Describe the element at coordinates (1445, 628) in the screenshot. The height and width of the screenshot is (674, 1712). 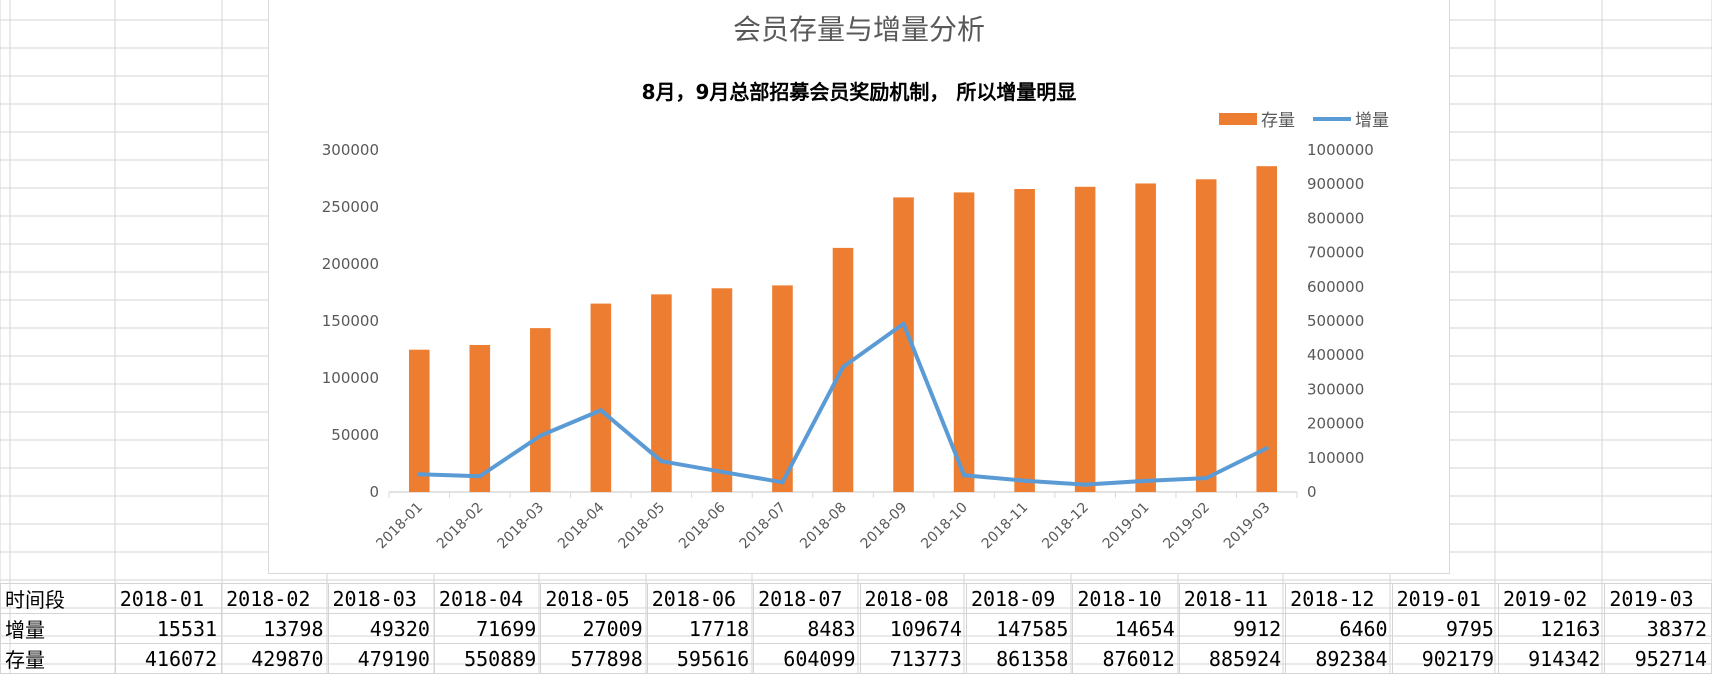
I see `table-cell: 9795` at that location.